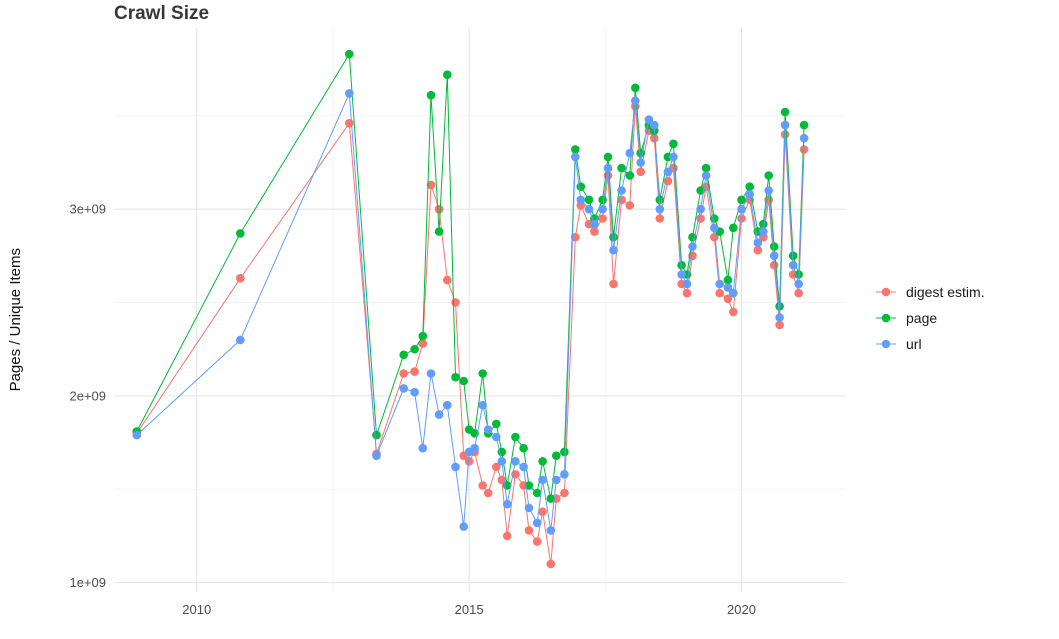 This screenshot has width=1059, height=639. What do you see at coordinates (914, 344) in the screenshot?
I see `legend-label-url: url` at bounding box center [914, 344].